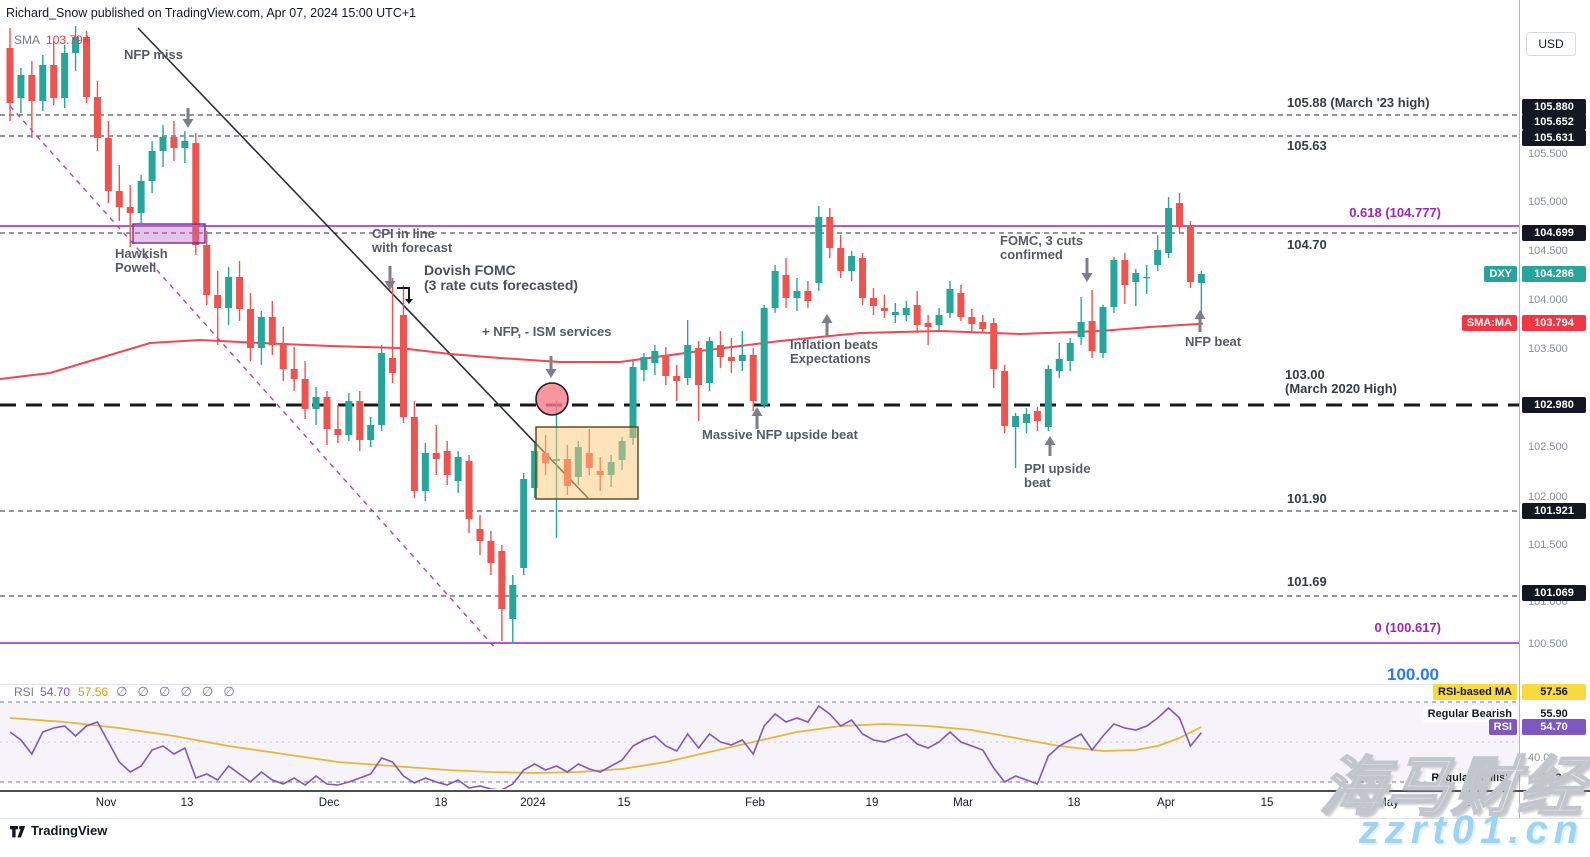 This screenshot has height=857, width=1590. Describe the element at coordinates (533, 803) in the screenshot. I see `time-label: 2024` at that location.